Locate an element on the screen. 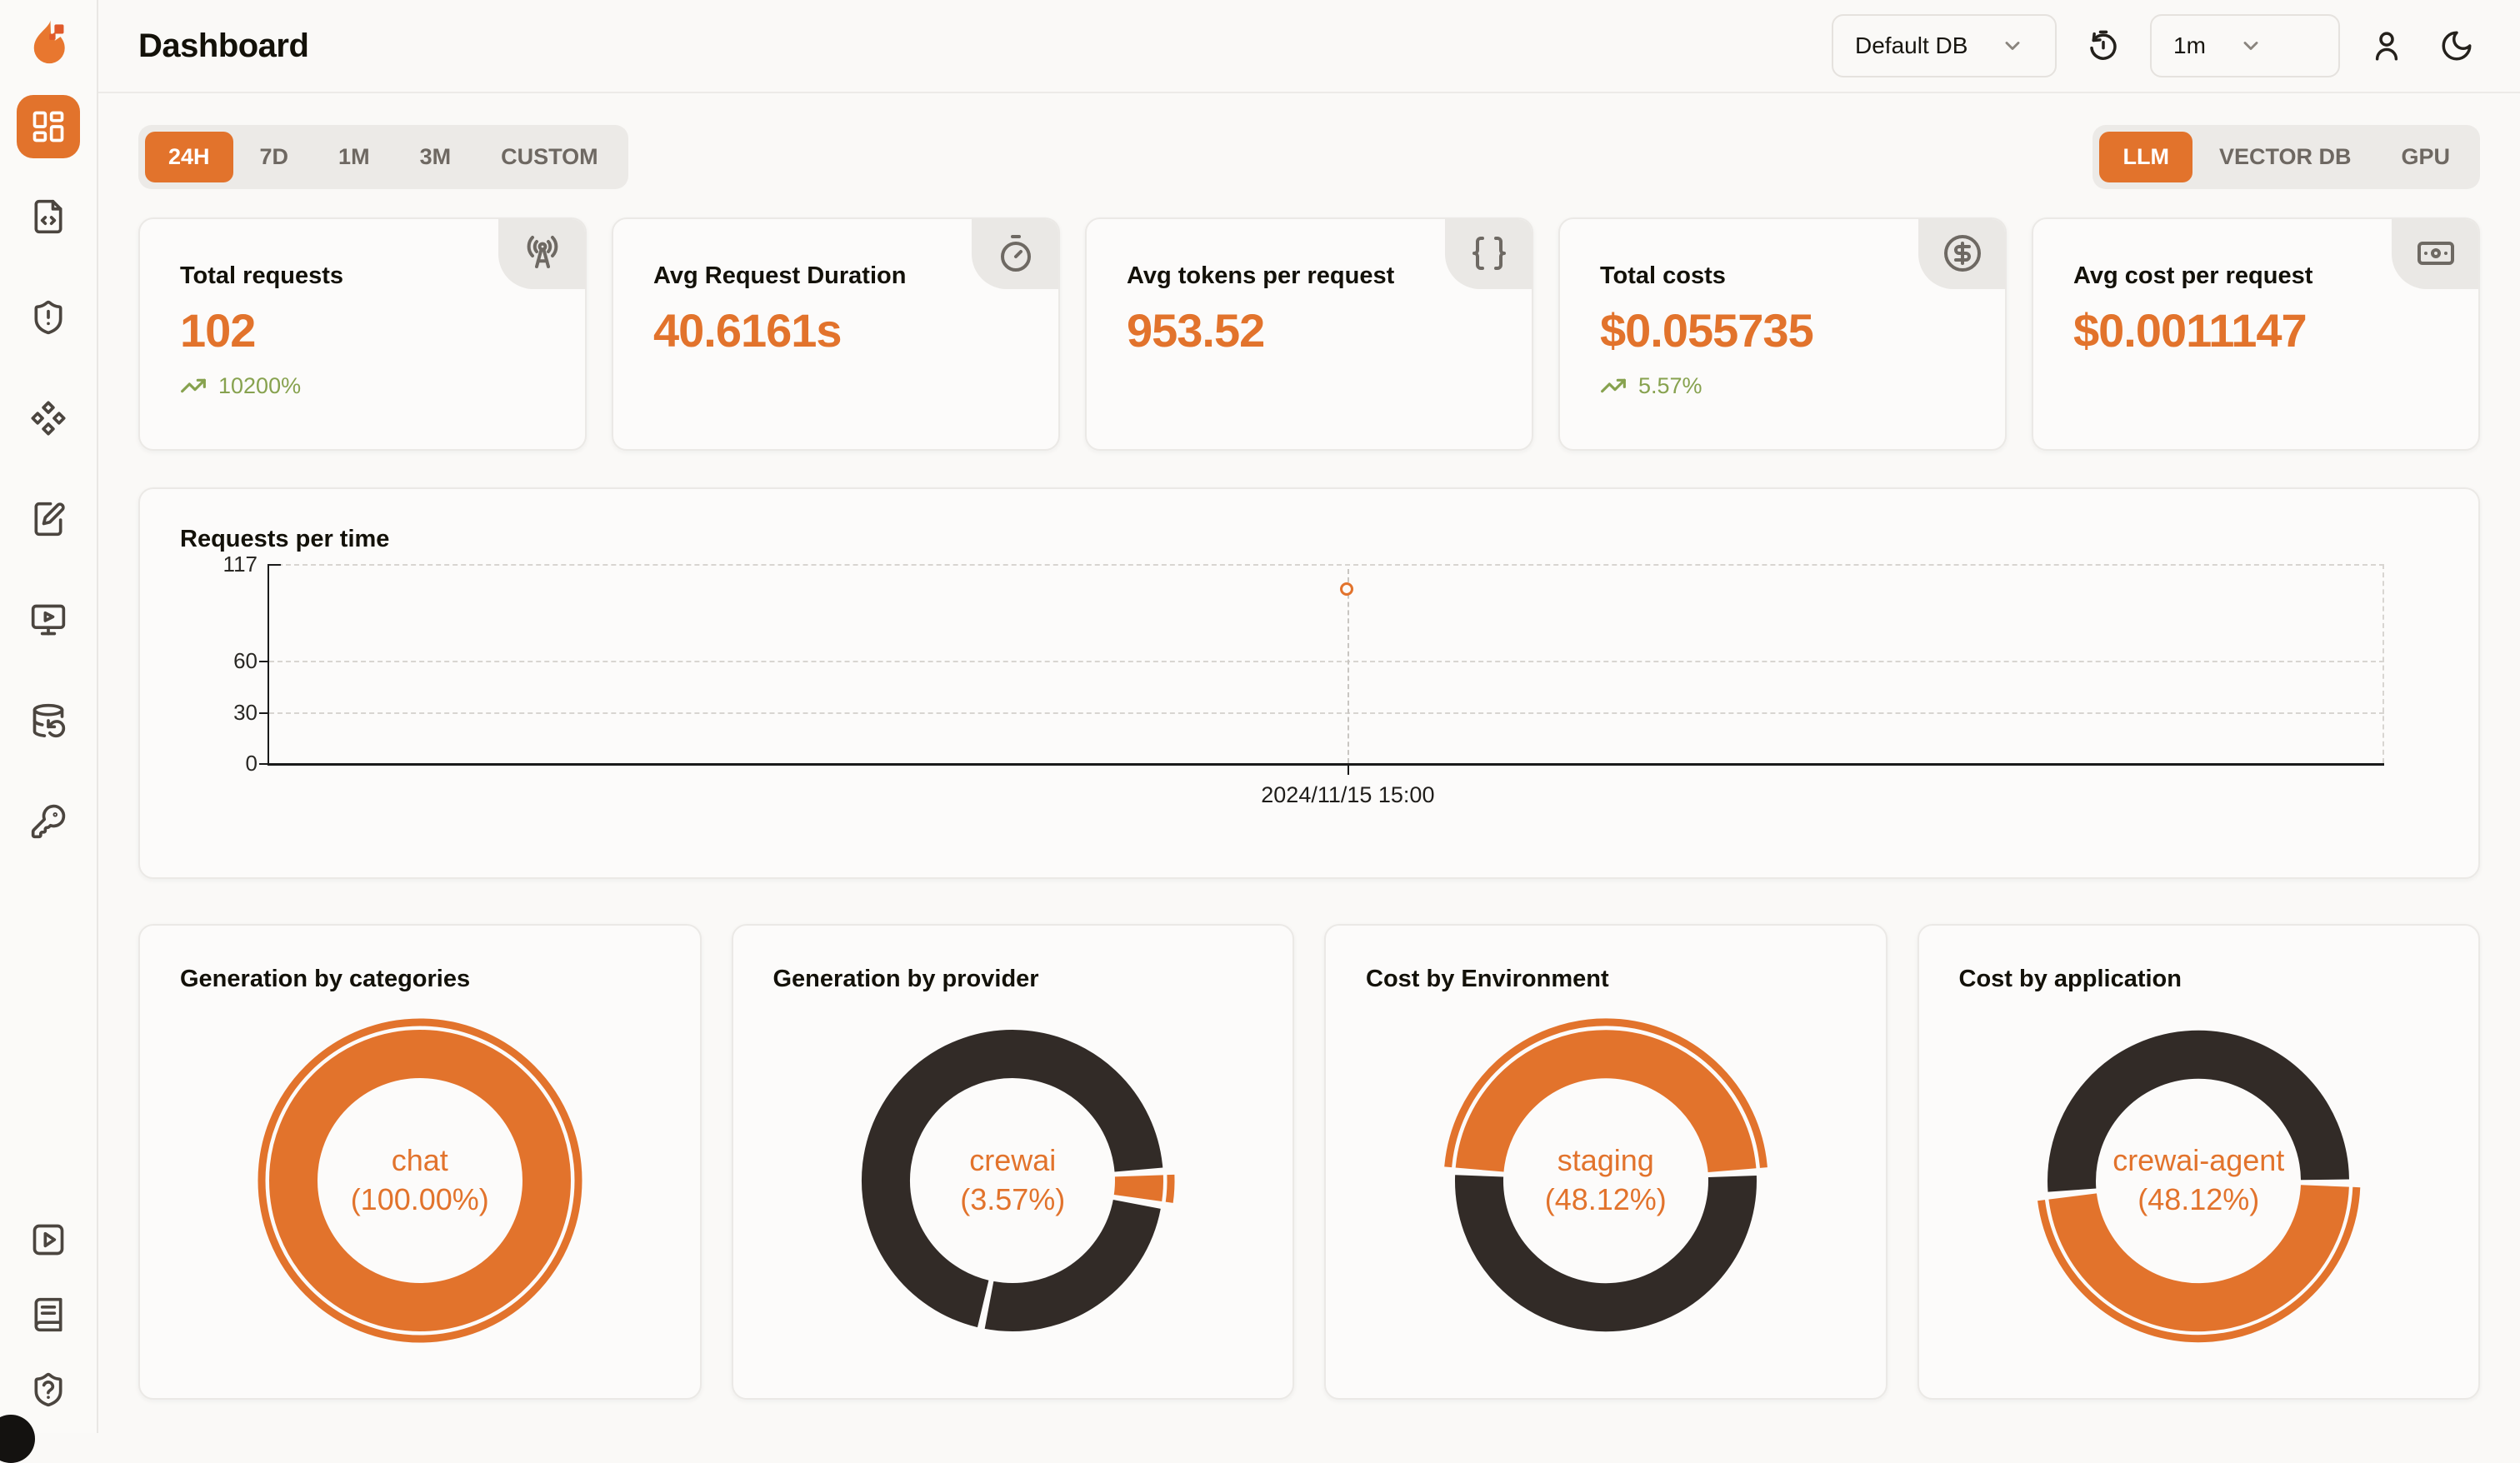 This screenshot has height=1463, width=2520. sidebar is located at coordinates (49, 716).